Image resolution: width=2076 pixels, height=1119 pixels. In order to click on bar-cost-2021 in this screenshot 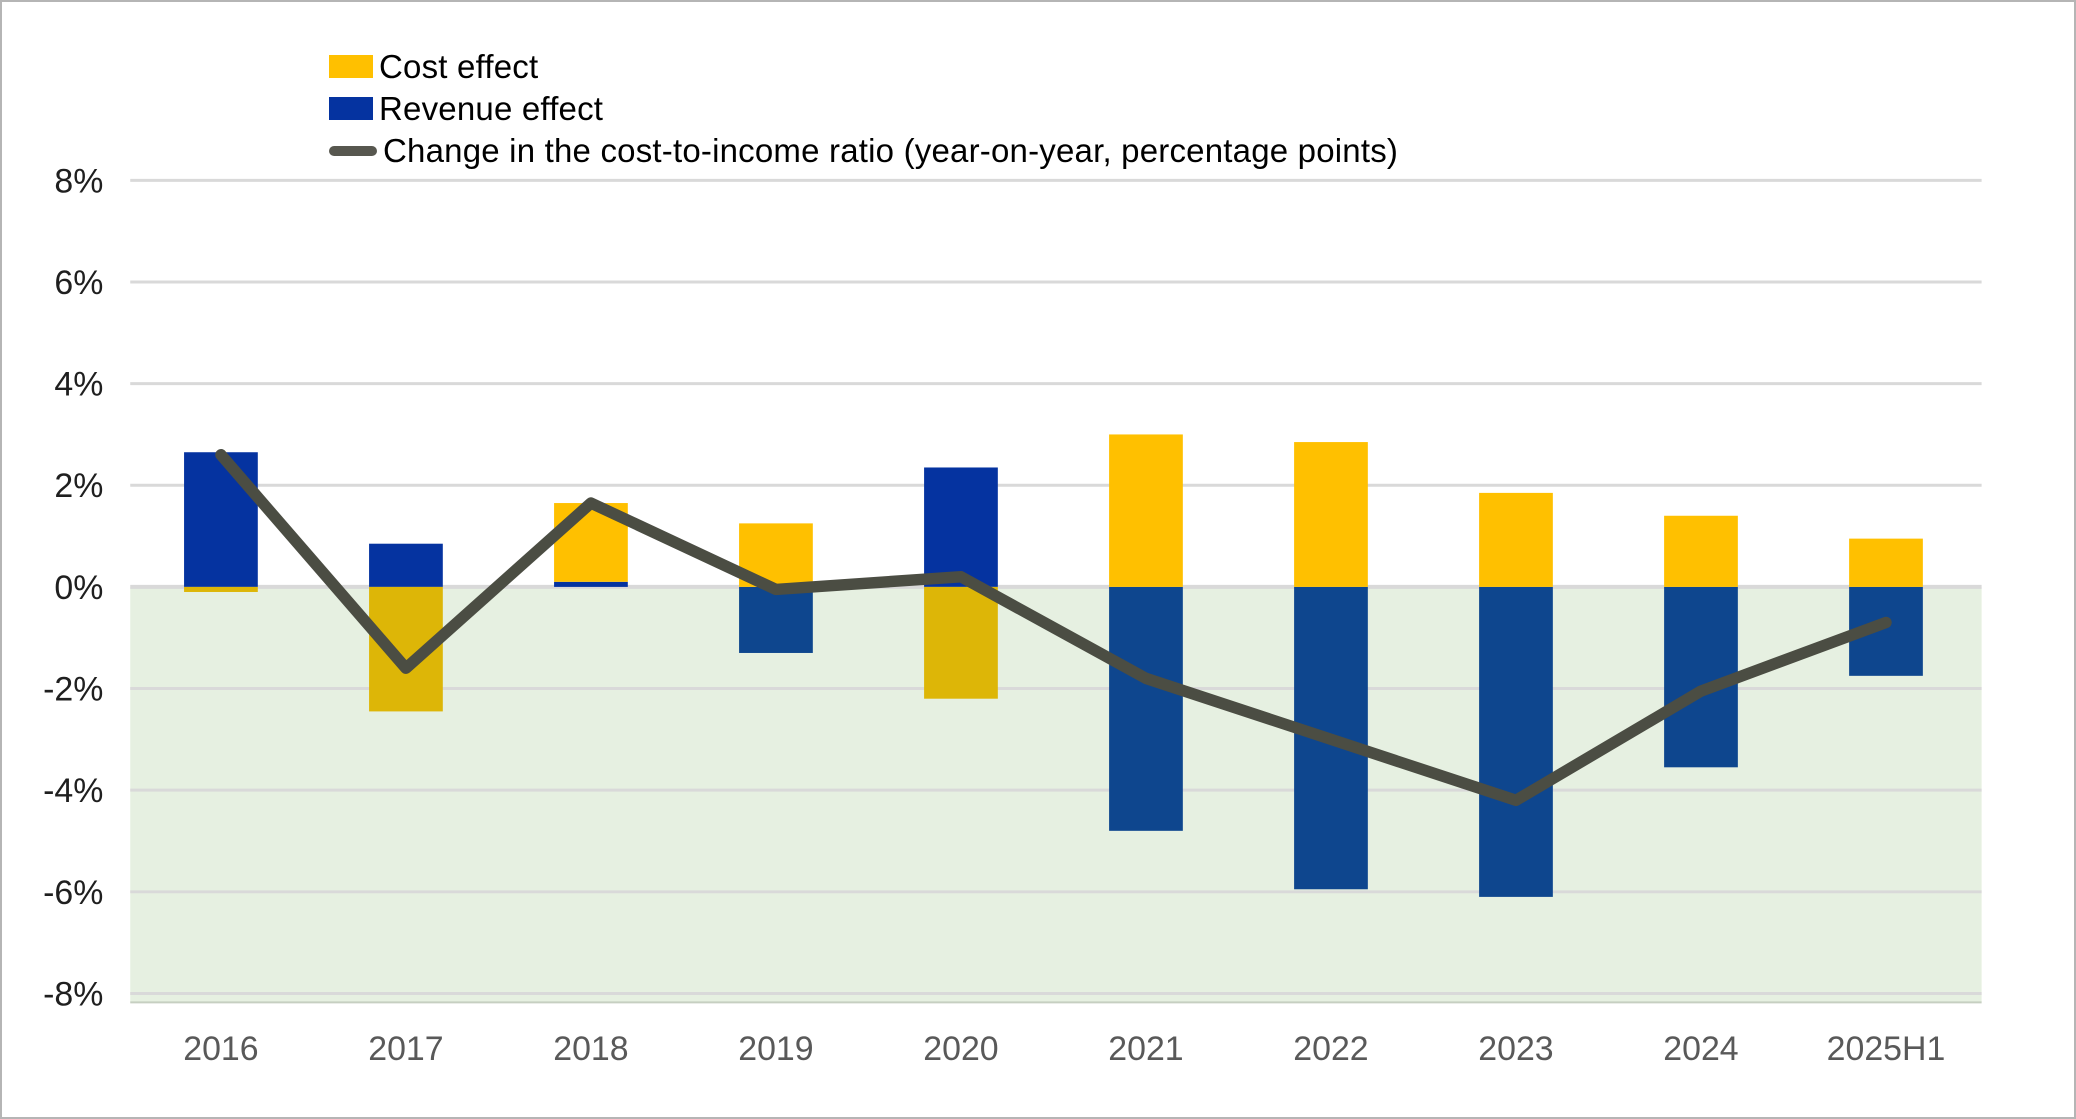, I will do `click(1146, 510)`.